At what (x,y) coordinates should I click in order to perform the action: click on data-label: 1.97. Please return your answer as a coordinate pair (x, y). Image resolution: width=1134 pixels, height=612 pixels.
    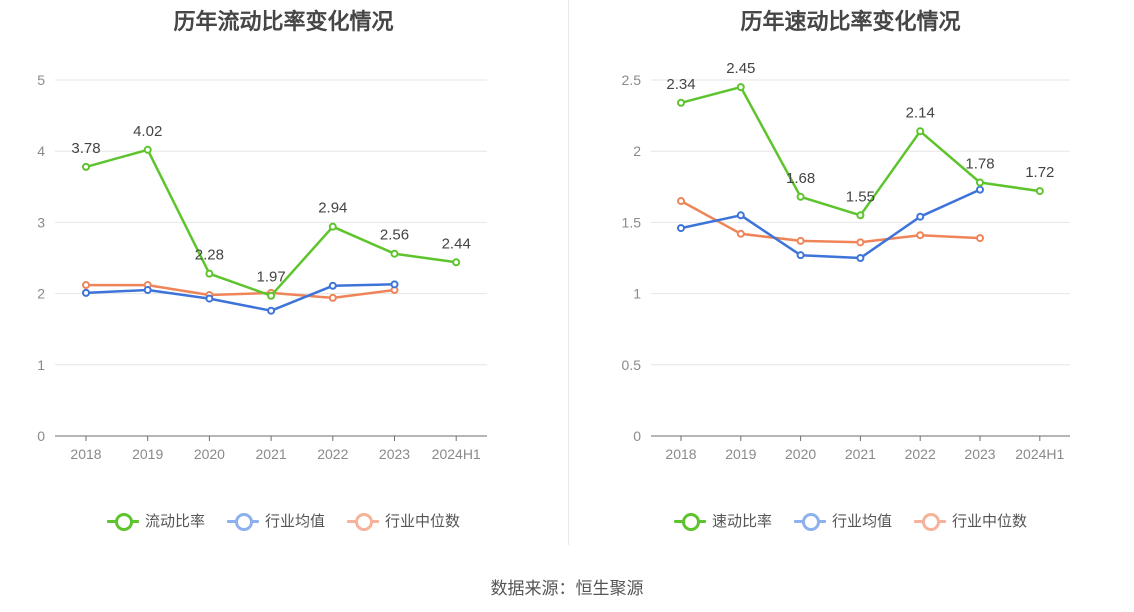
    Looking at the image, I should click on (270, 277).